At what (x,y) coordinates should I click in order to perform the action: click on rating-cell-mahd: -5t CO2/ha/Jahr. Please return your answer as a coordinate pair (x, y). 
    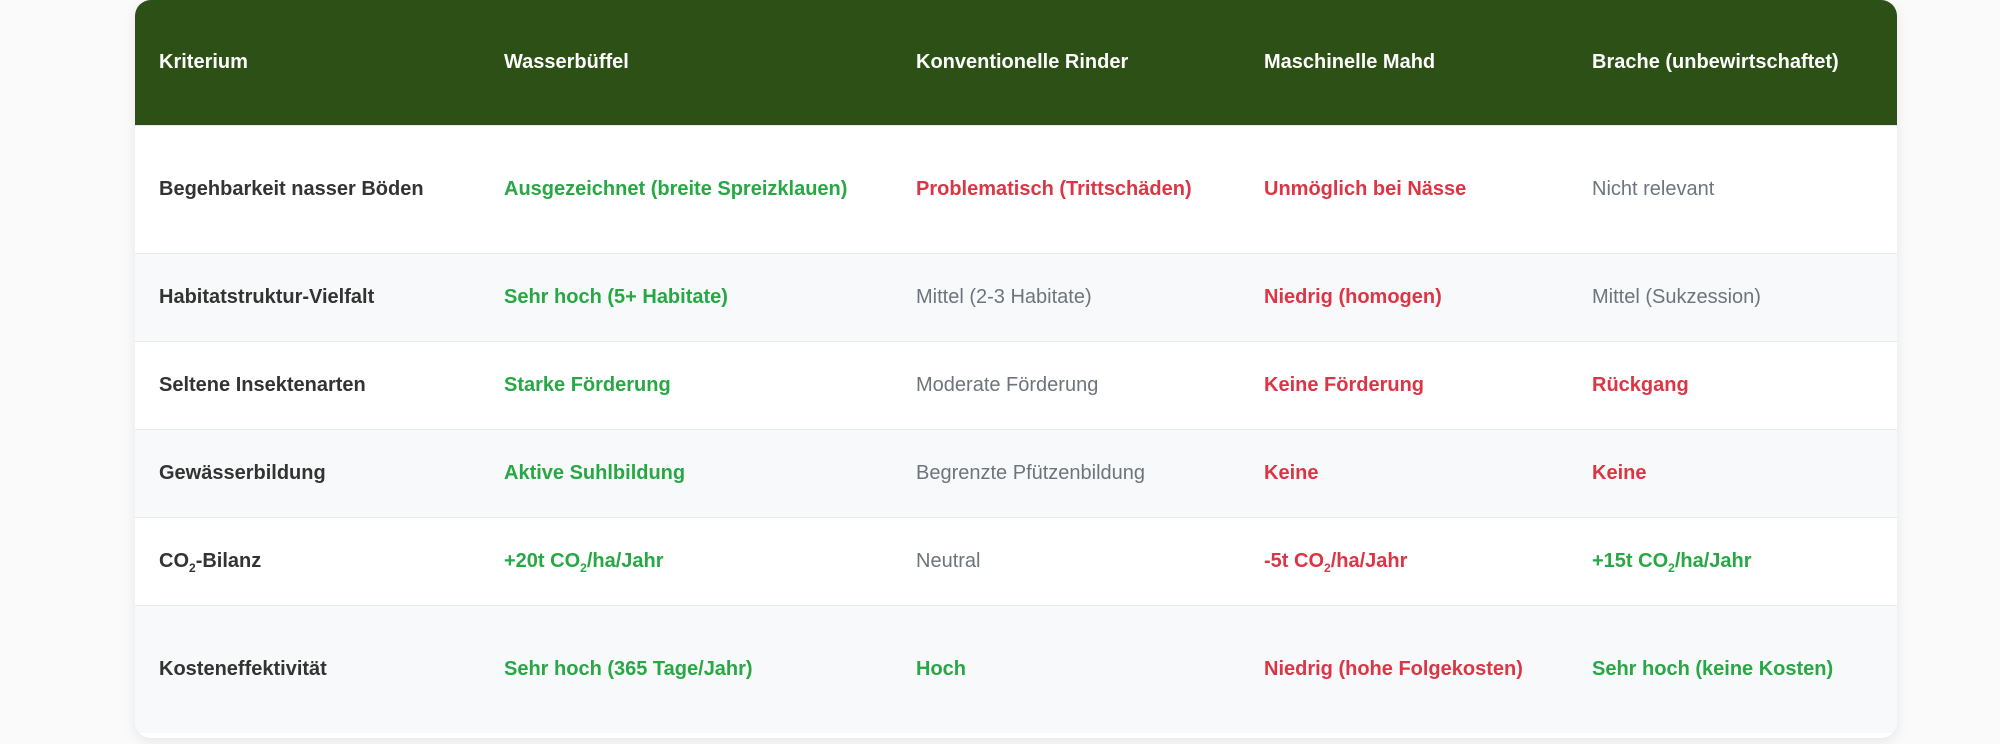
    Looking at the image, I should click on (1404, 561).